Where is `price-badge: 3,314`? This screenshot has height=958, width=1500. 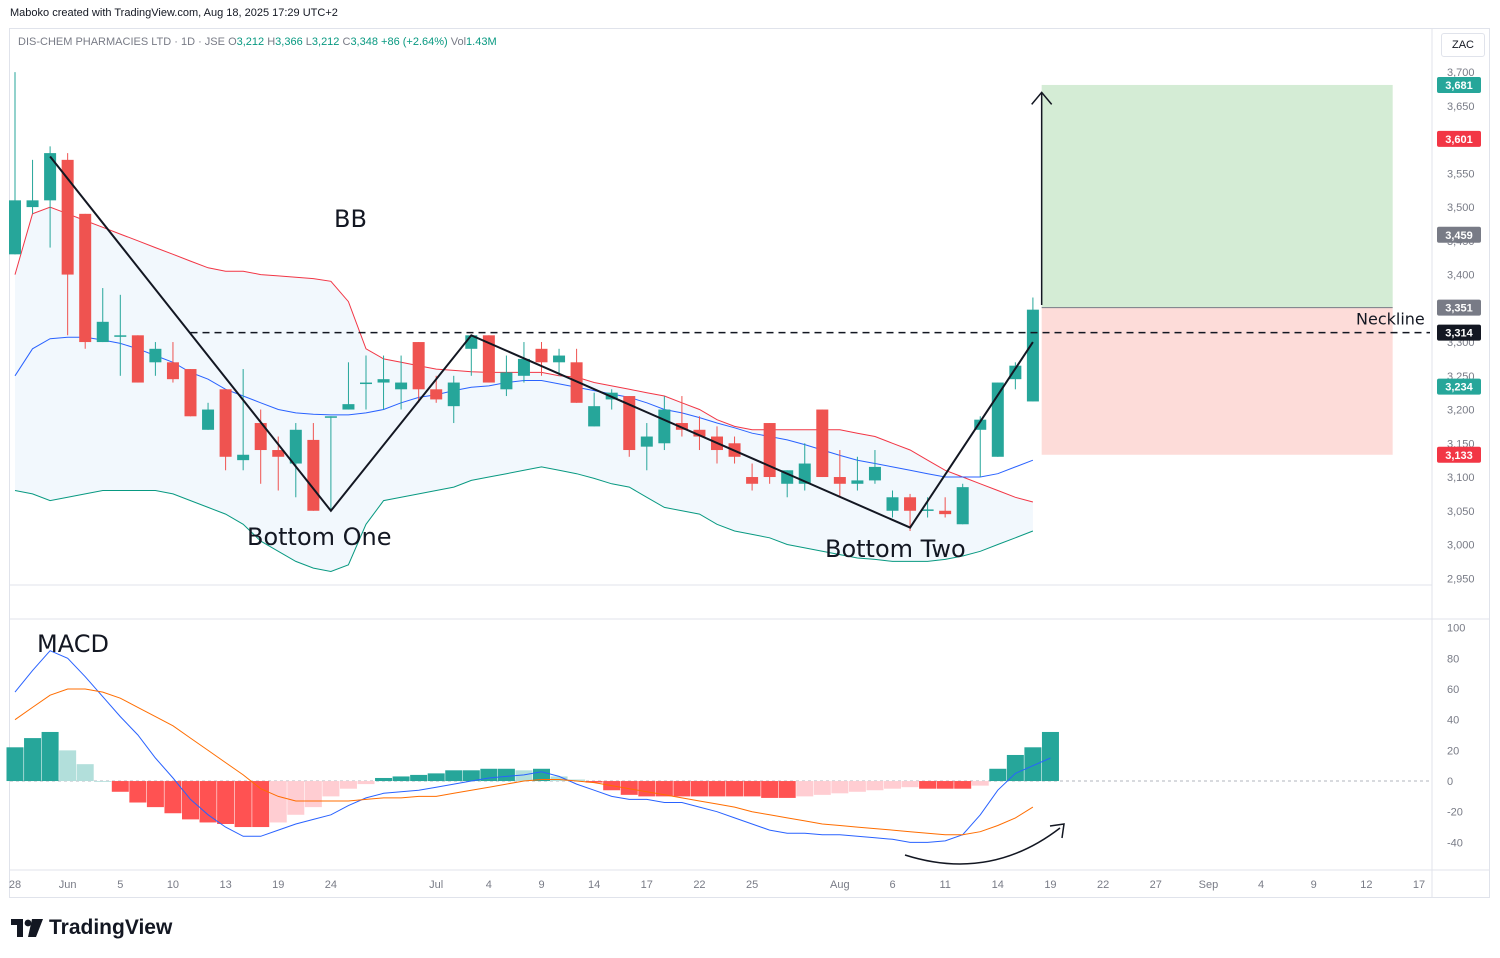 price-badge: 3,314 is located at coordinates (1459, 332).